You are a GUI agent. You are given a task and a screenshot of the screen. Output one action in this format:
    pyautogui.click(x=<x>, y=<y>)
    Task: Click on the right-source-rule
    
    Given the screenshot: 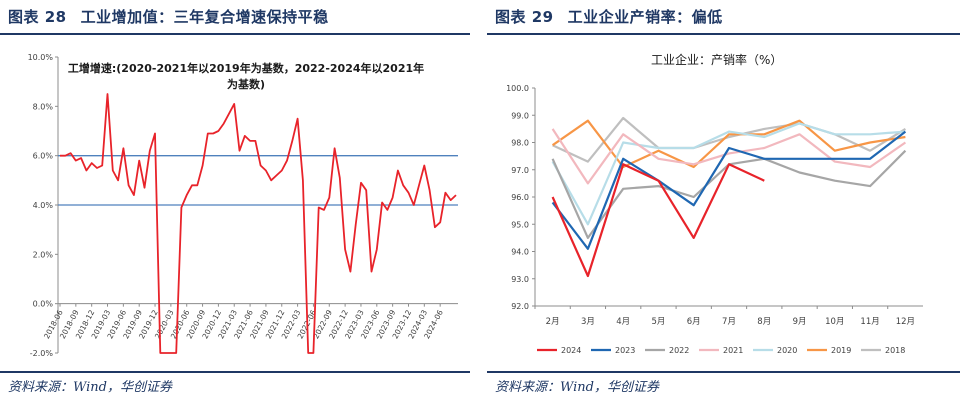 What is the action you would take?
    pyautogui.click(x=723, y=372)
    